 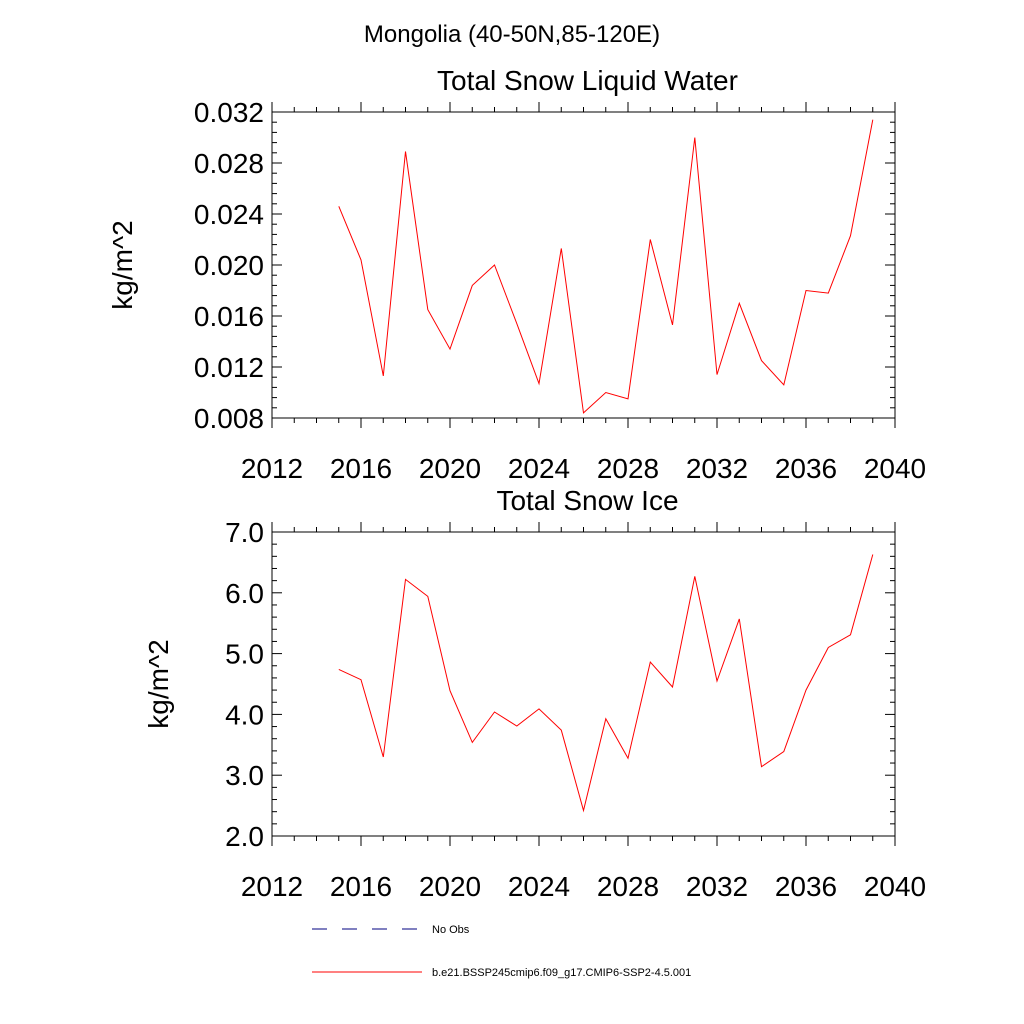 I want to click on legend-label: No Obs, so click(x=451, y=930).